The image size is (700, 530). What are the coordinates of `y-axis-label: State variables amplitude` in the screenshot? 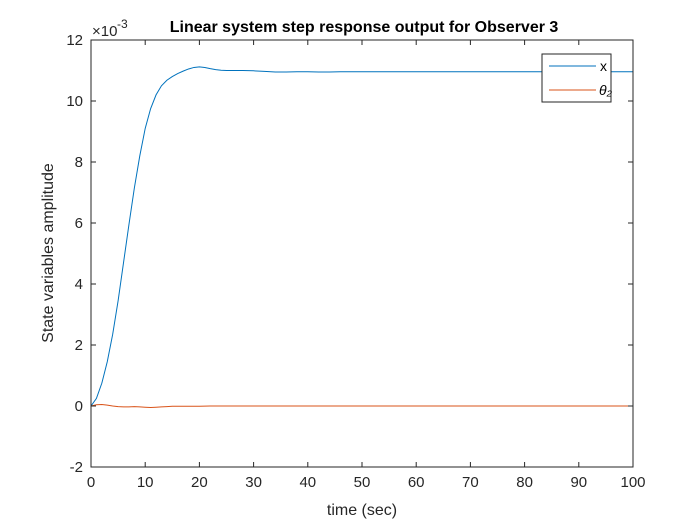 It's located at (48, 253).